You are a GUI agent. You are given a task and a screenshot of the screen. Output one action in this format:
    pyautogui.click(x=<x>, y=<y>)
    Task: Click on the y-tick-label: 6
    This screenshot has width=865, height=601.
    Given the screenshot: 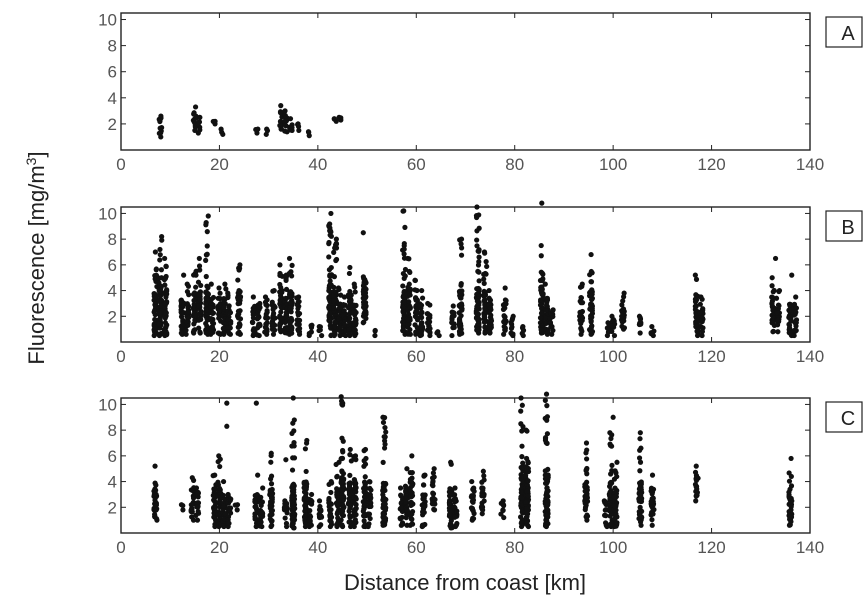 What is the action you would take?
    pyautogui.click(x=112, y=456)
    